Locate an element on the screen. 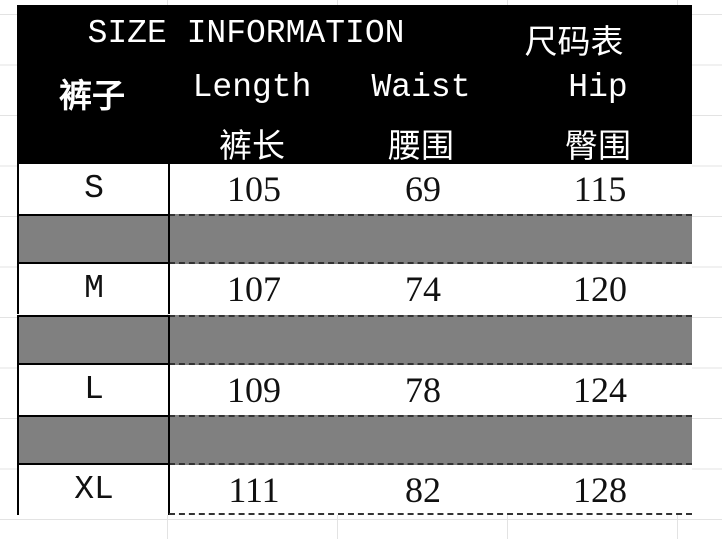  hip-cell: 128 is located at coordinates (600, 490).